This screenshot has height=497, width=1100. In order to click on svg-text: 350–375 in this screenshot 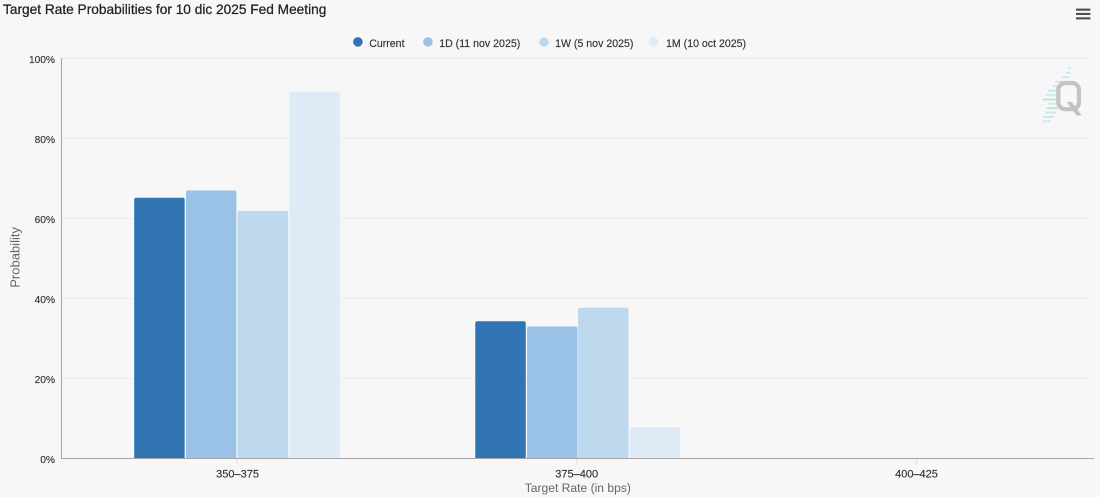, I will do `click(237, 475)`.